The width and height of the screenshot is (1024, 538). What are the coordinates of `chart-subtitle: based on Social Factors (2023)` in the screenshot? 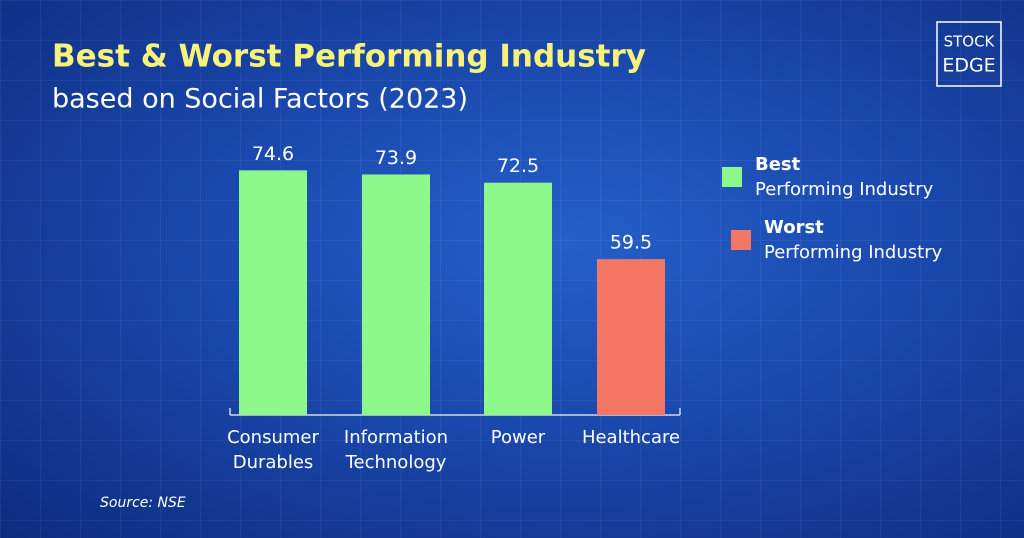 It's located at (260, 99).